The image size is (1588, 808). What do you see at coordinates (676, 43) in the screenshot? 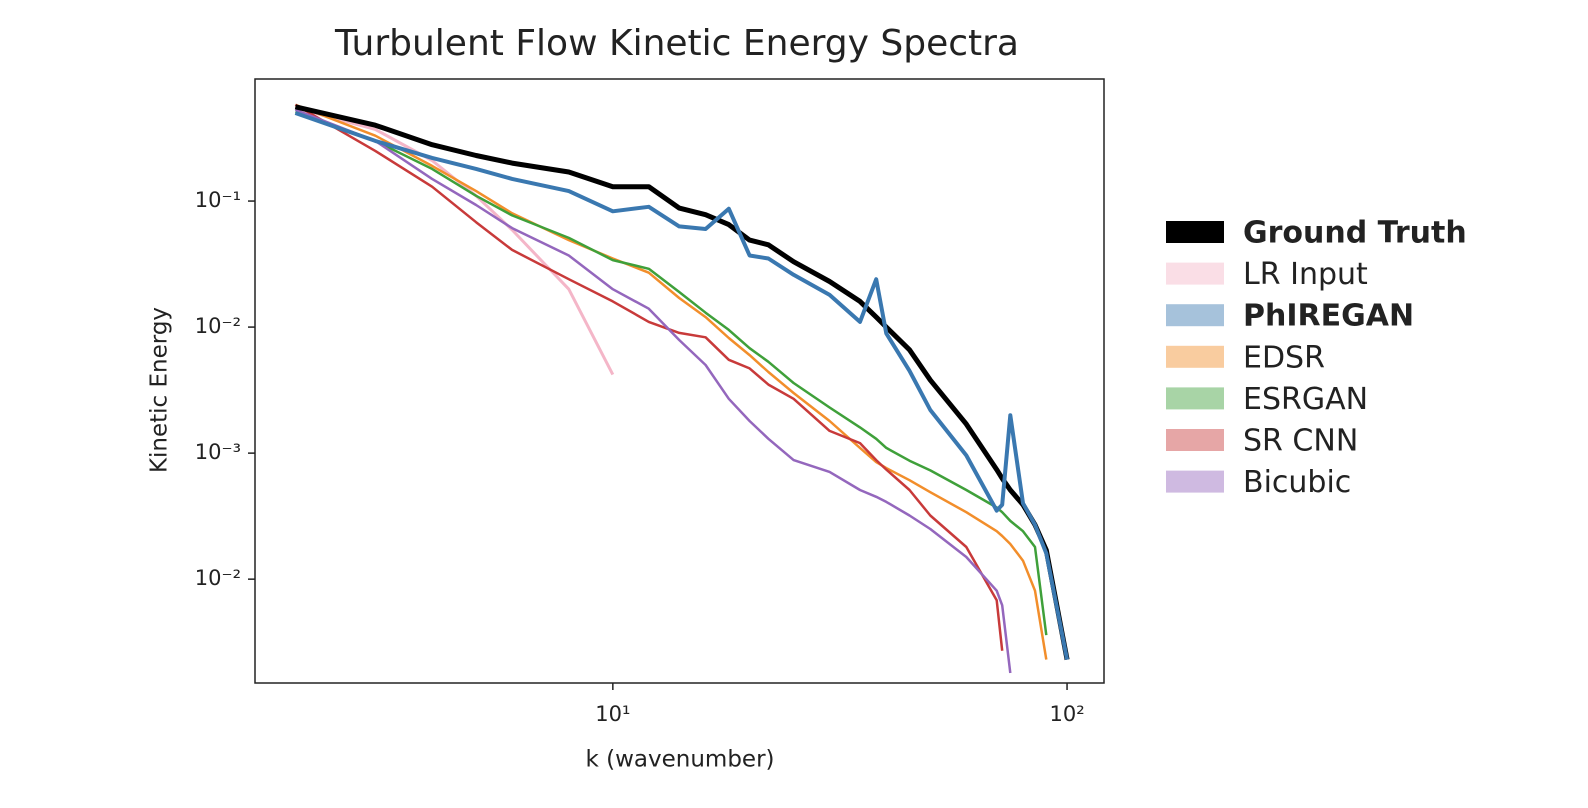
I see `chart-title: Turbulent Flow Kinetic Energy Spectra` at bounding box center [676, 43].